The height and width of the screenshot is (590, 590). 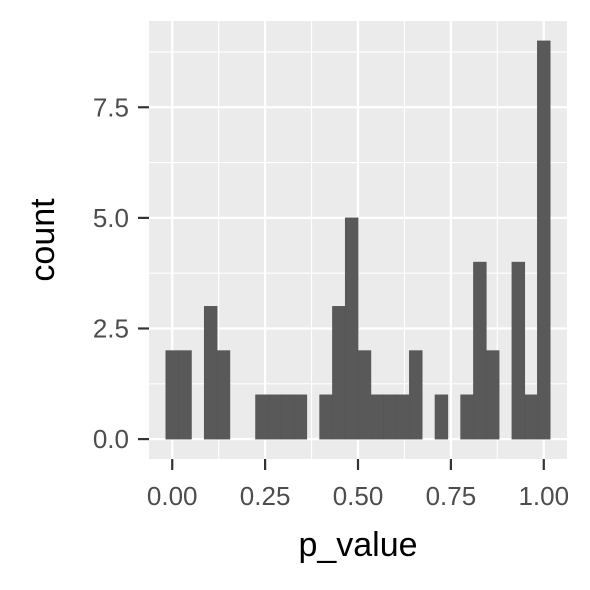 I want to click on y-axis-ticks: 0.0 2.5 5.0 7.5, so click(x=121, y=273).